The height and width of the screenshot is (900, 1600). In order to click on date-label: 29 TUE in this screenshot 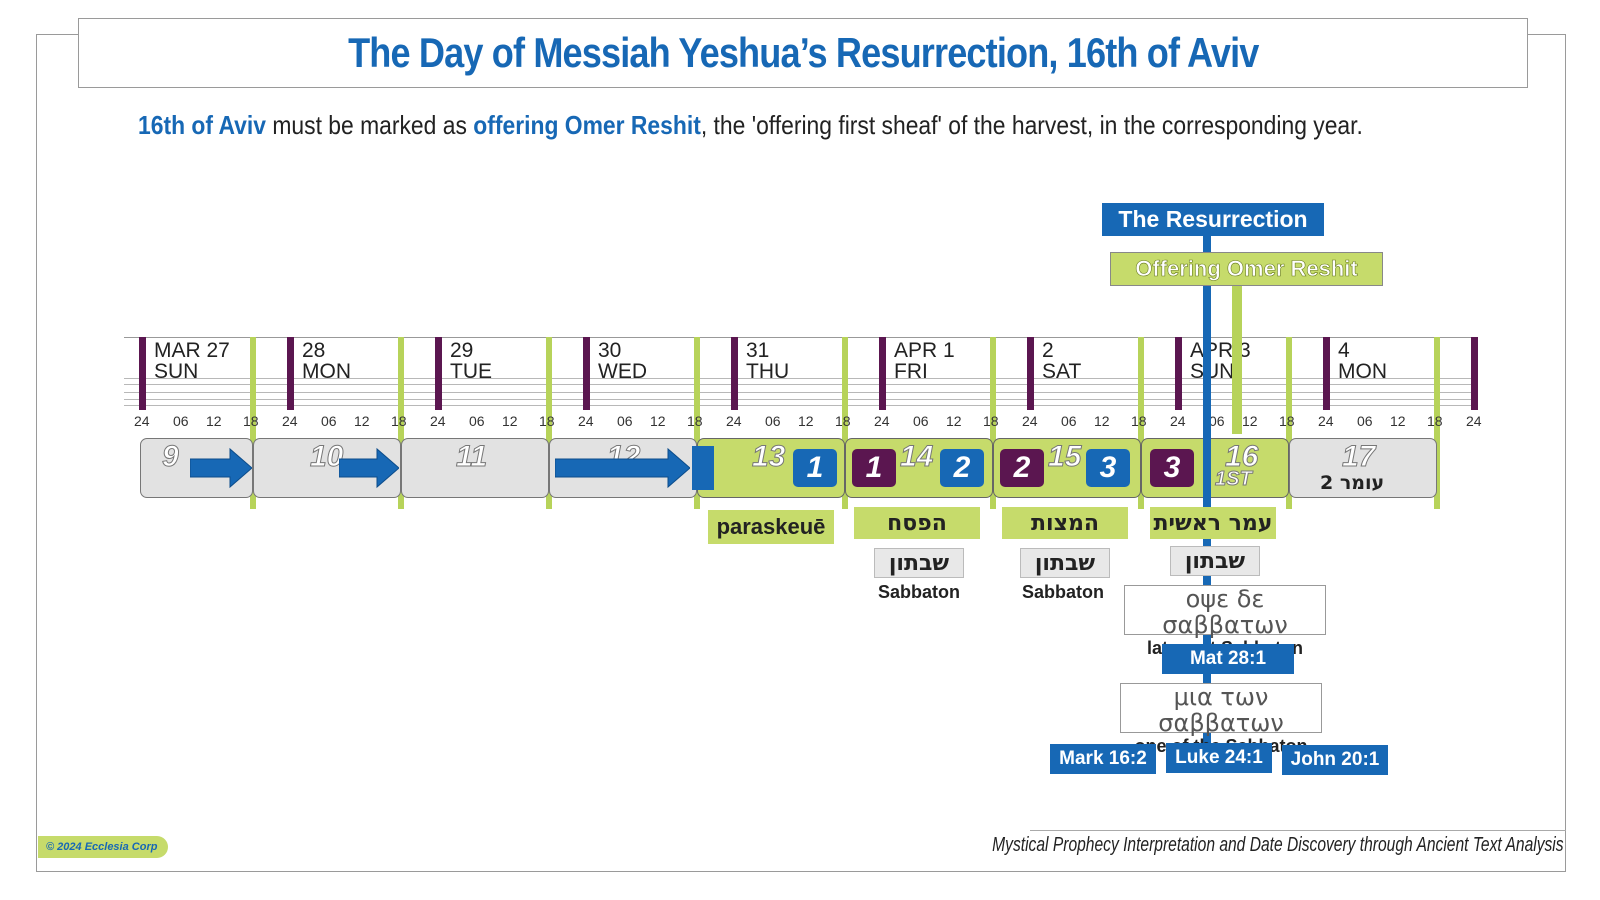, I will do `click(471, 361)`.